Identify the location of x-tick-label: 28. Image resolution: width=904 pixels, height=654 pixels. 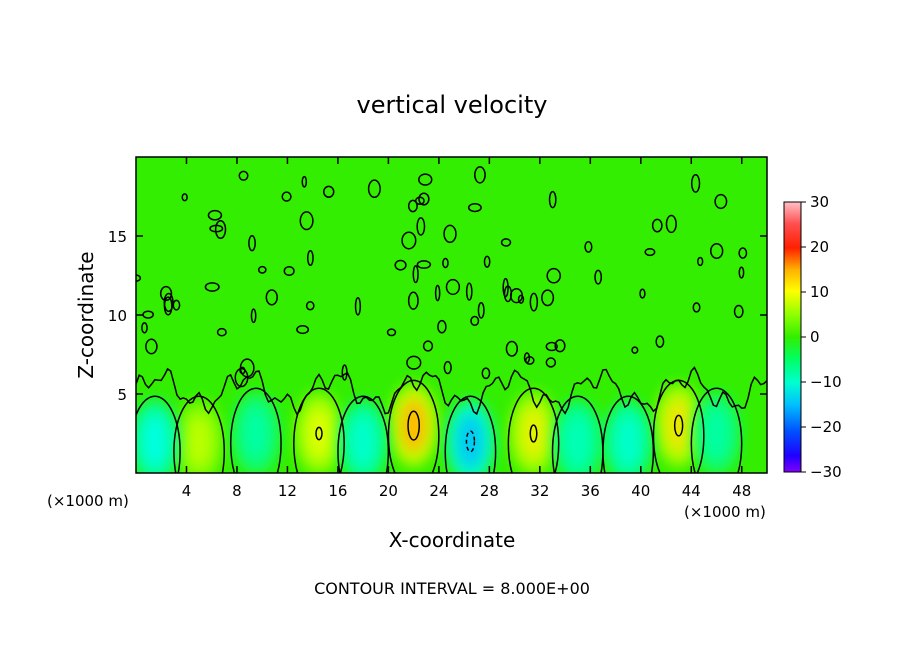
(489, 491).